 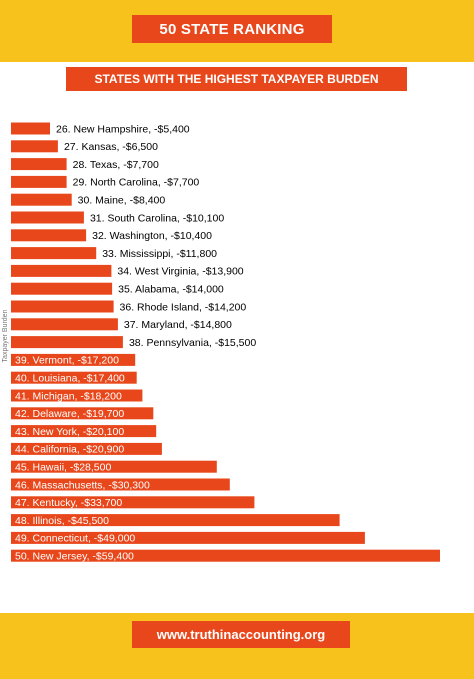 I want to click on footer-url-link: www.truthinaccounting.org, so click(x=241, y=634).